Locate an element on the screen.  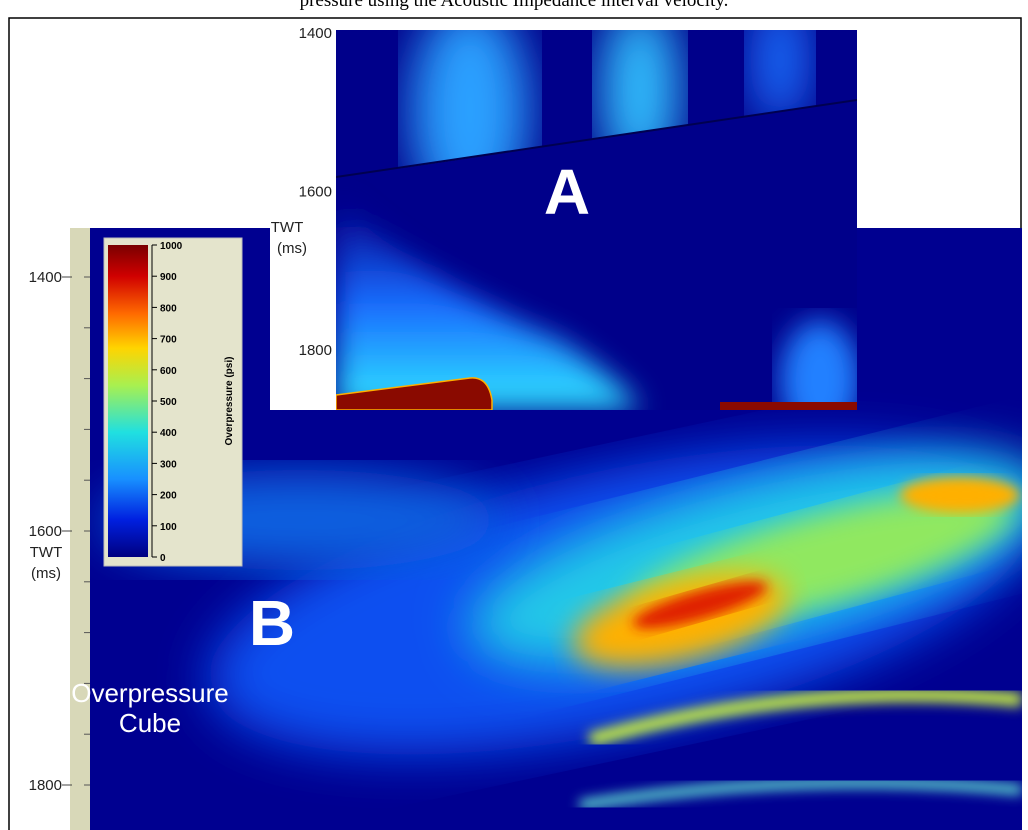
colorbar-title: Overpressure (psi) is located at coordinates (229, 401).